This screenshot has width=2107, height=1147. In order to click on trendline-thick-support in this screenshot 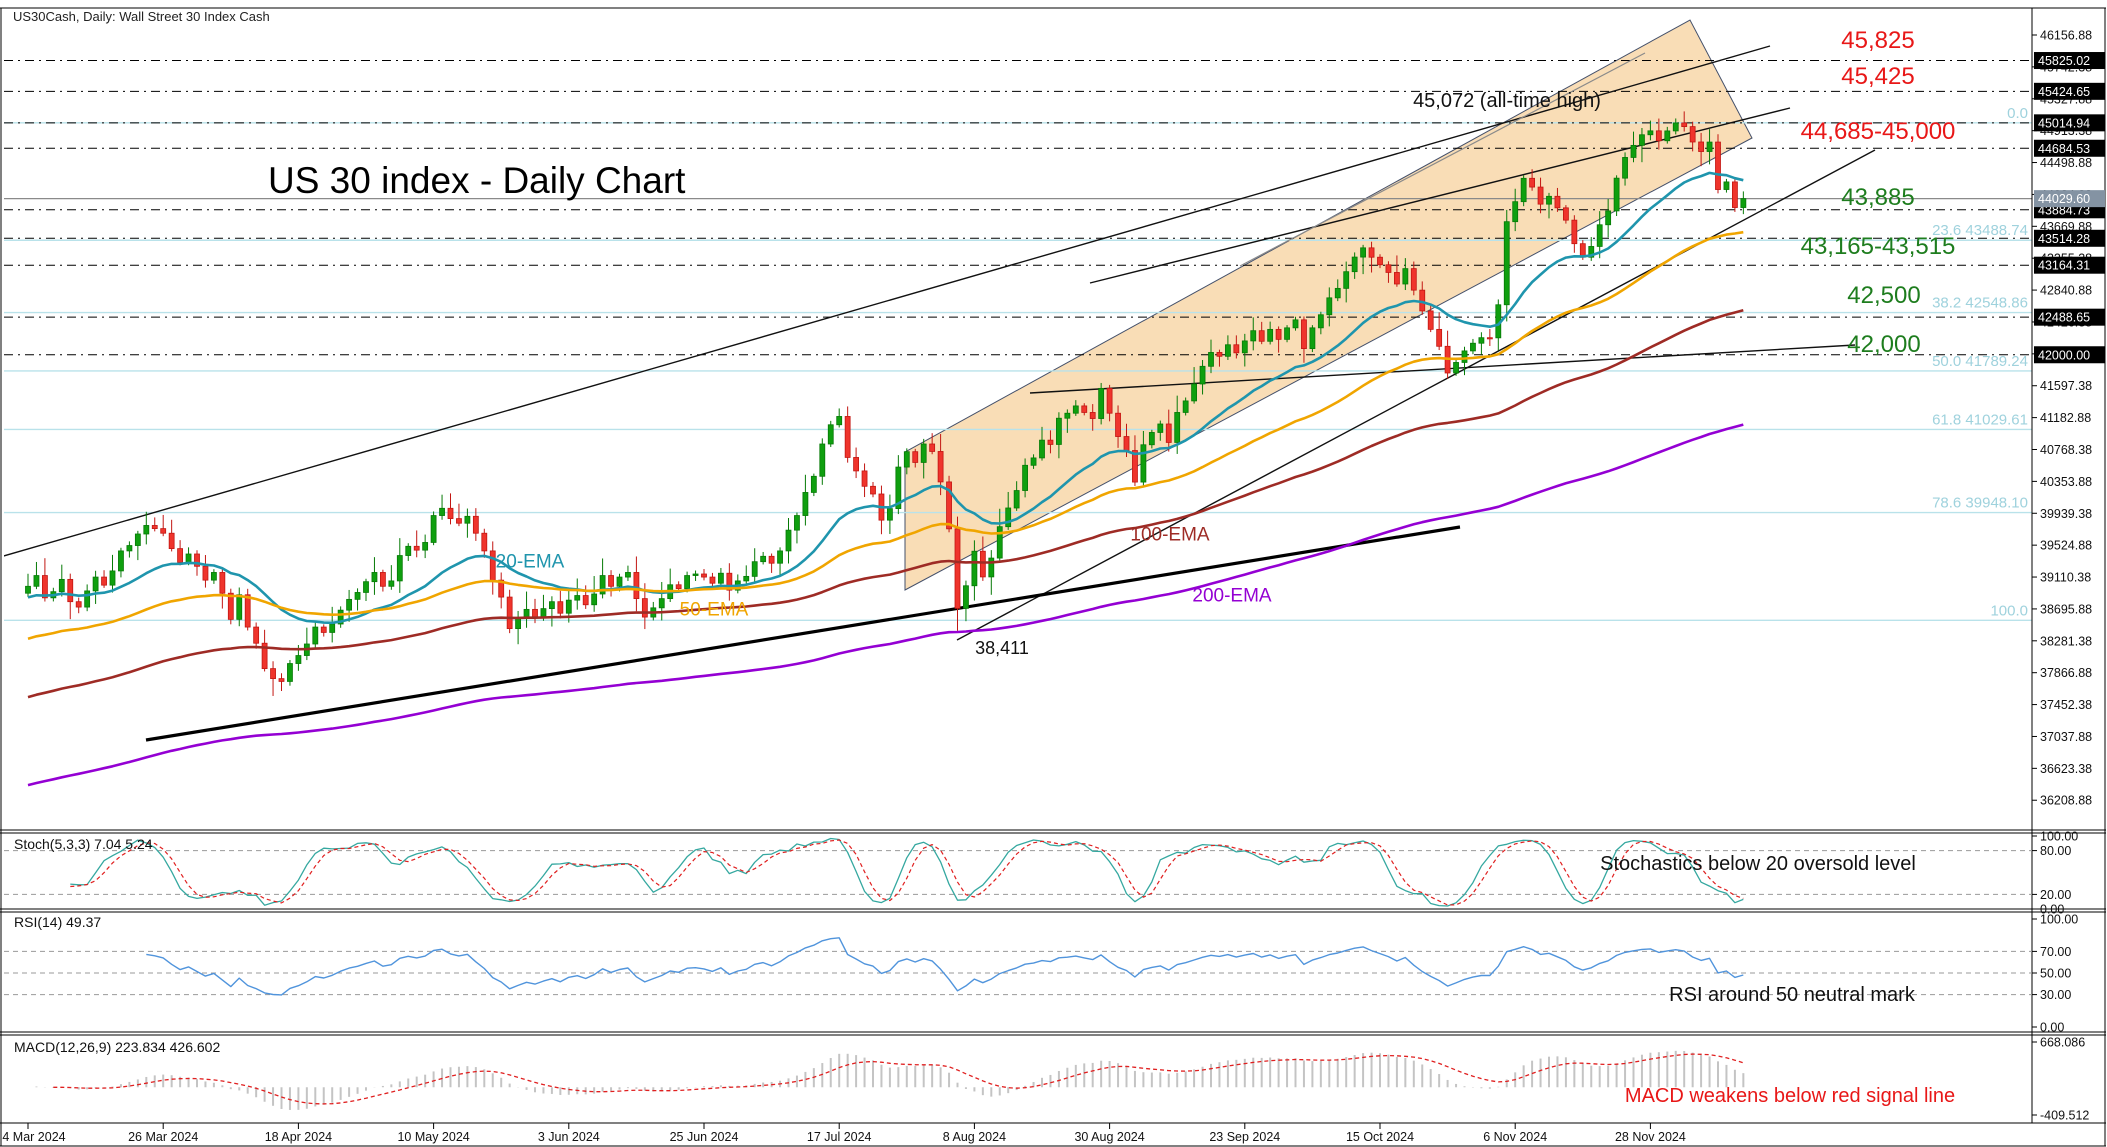, I will do `click(803, 633)`.